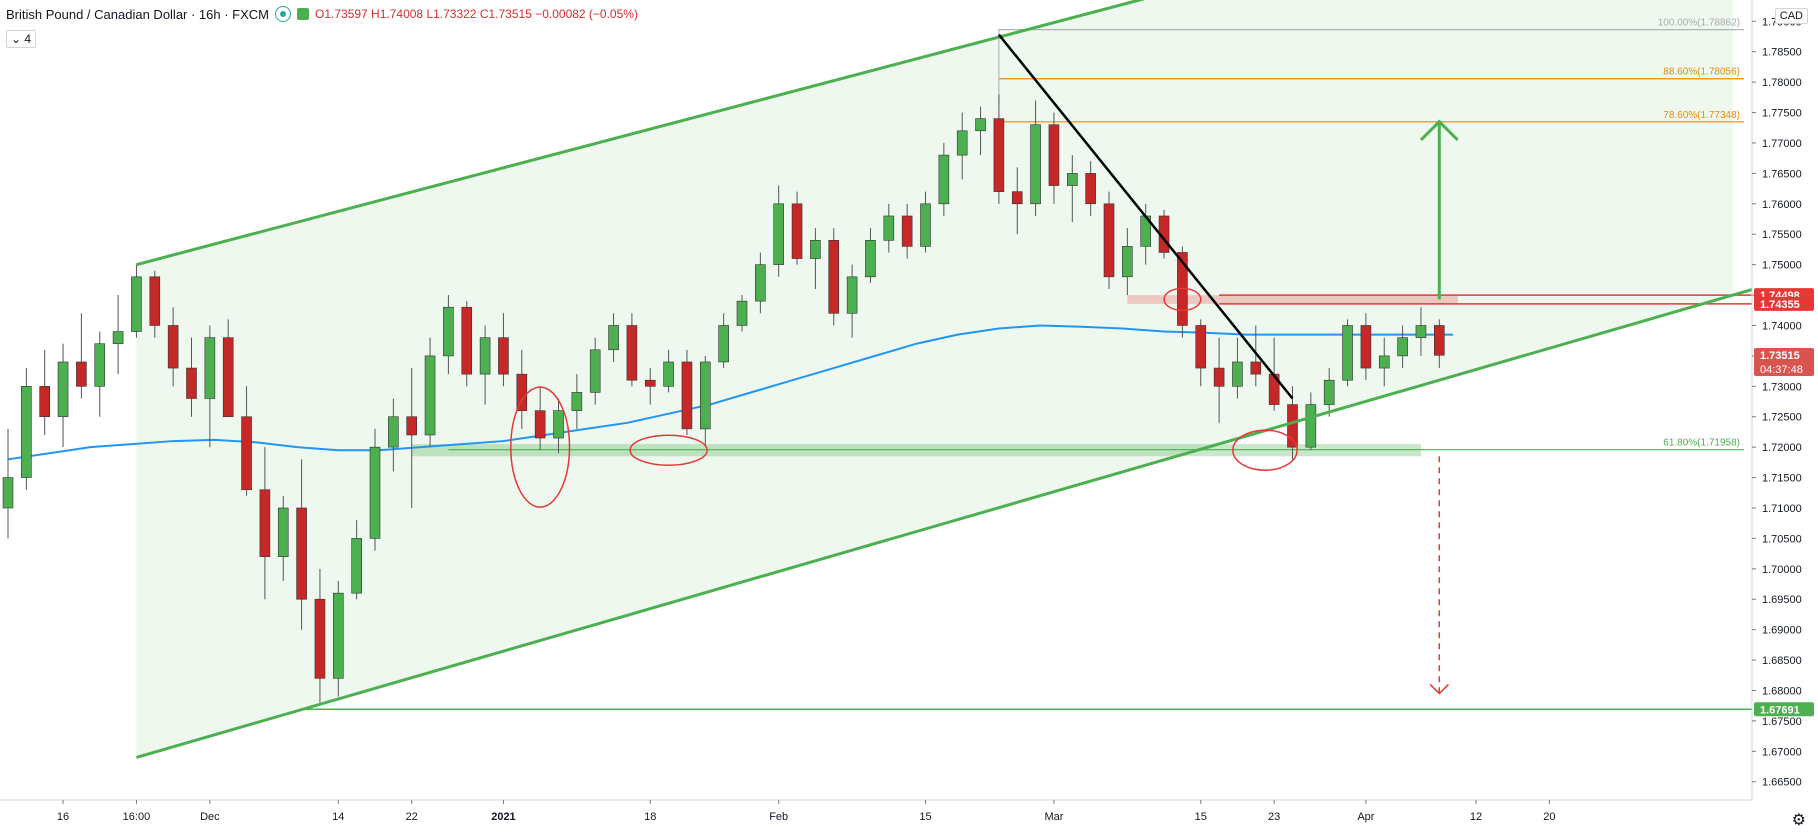 The height and width of the screenshot is (836, 1818). What do you see at coordinates (1791, 16) in the screenshot?
I see `currency-badge: CAD` at bounding box center [1791, 16].